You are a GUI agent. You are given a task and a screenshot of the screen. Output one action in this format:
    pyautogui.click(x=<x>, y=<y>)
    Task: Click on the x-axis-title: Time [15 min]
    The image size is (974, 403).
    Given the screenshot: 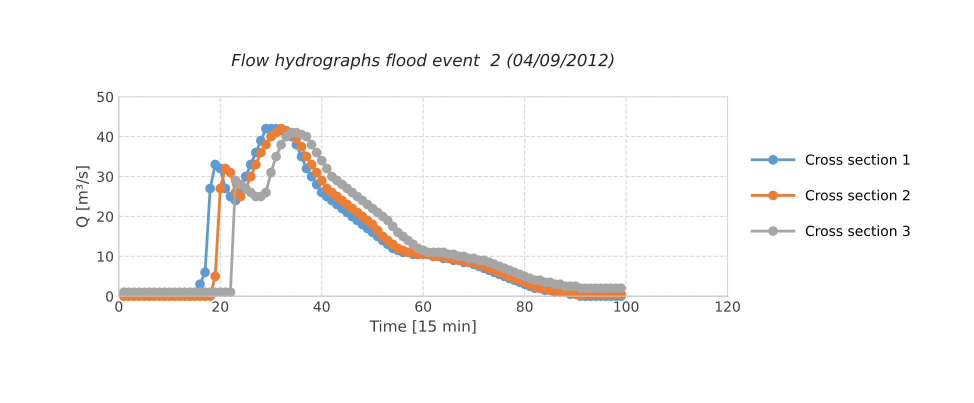 What is the action you would take?
    pyautogui.click(x=423, y=327)
    